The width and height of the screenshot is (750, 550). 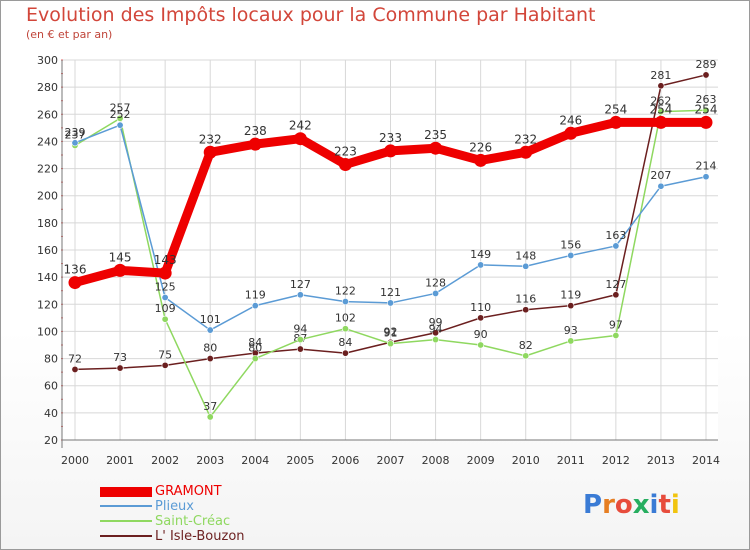 What do you see at coordinates (51, 413) in the screenshot?
I see `y-tick-label: 40` at bounding box center [51, 413].